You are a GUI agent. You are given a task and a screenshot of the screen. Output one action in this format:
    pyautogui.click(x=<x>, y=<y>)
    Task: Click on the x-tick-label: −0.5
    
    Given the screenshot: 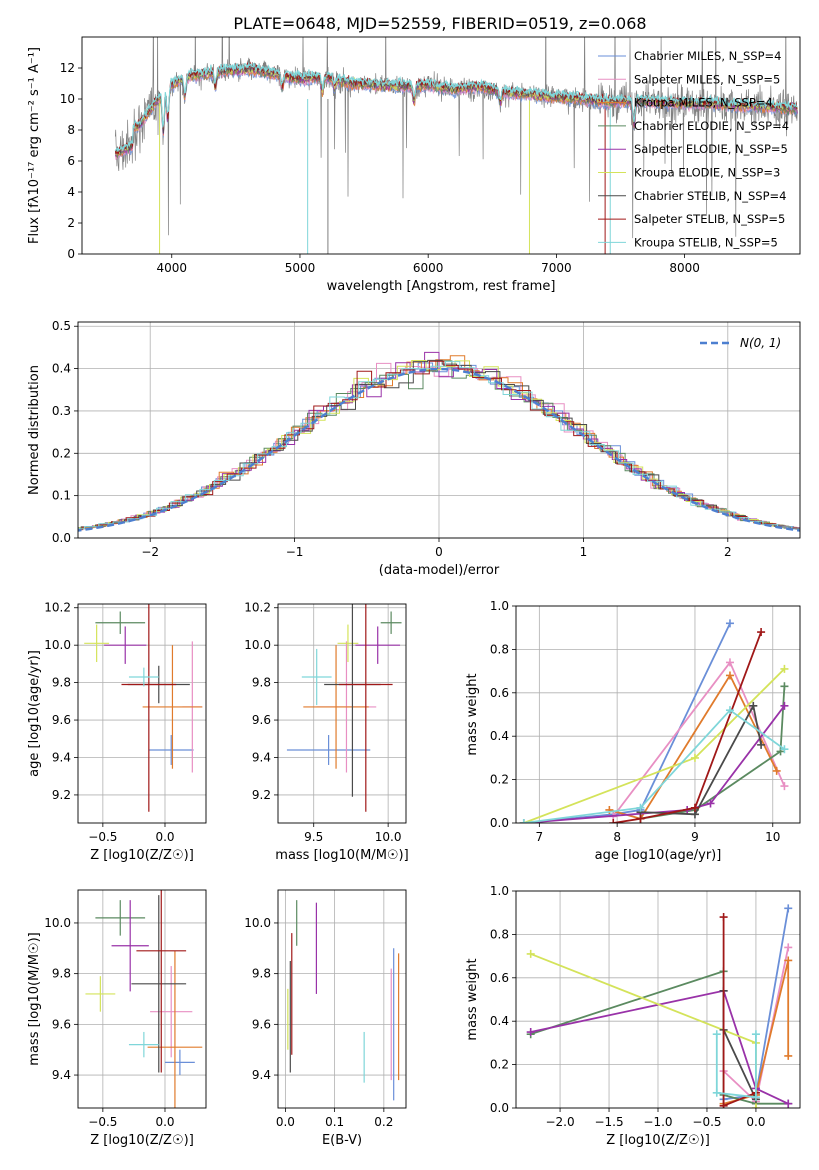 What is the action you would take?
    pyautogui.click(x=102, y=837)
    